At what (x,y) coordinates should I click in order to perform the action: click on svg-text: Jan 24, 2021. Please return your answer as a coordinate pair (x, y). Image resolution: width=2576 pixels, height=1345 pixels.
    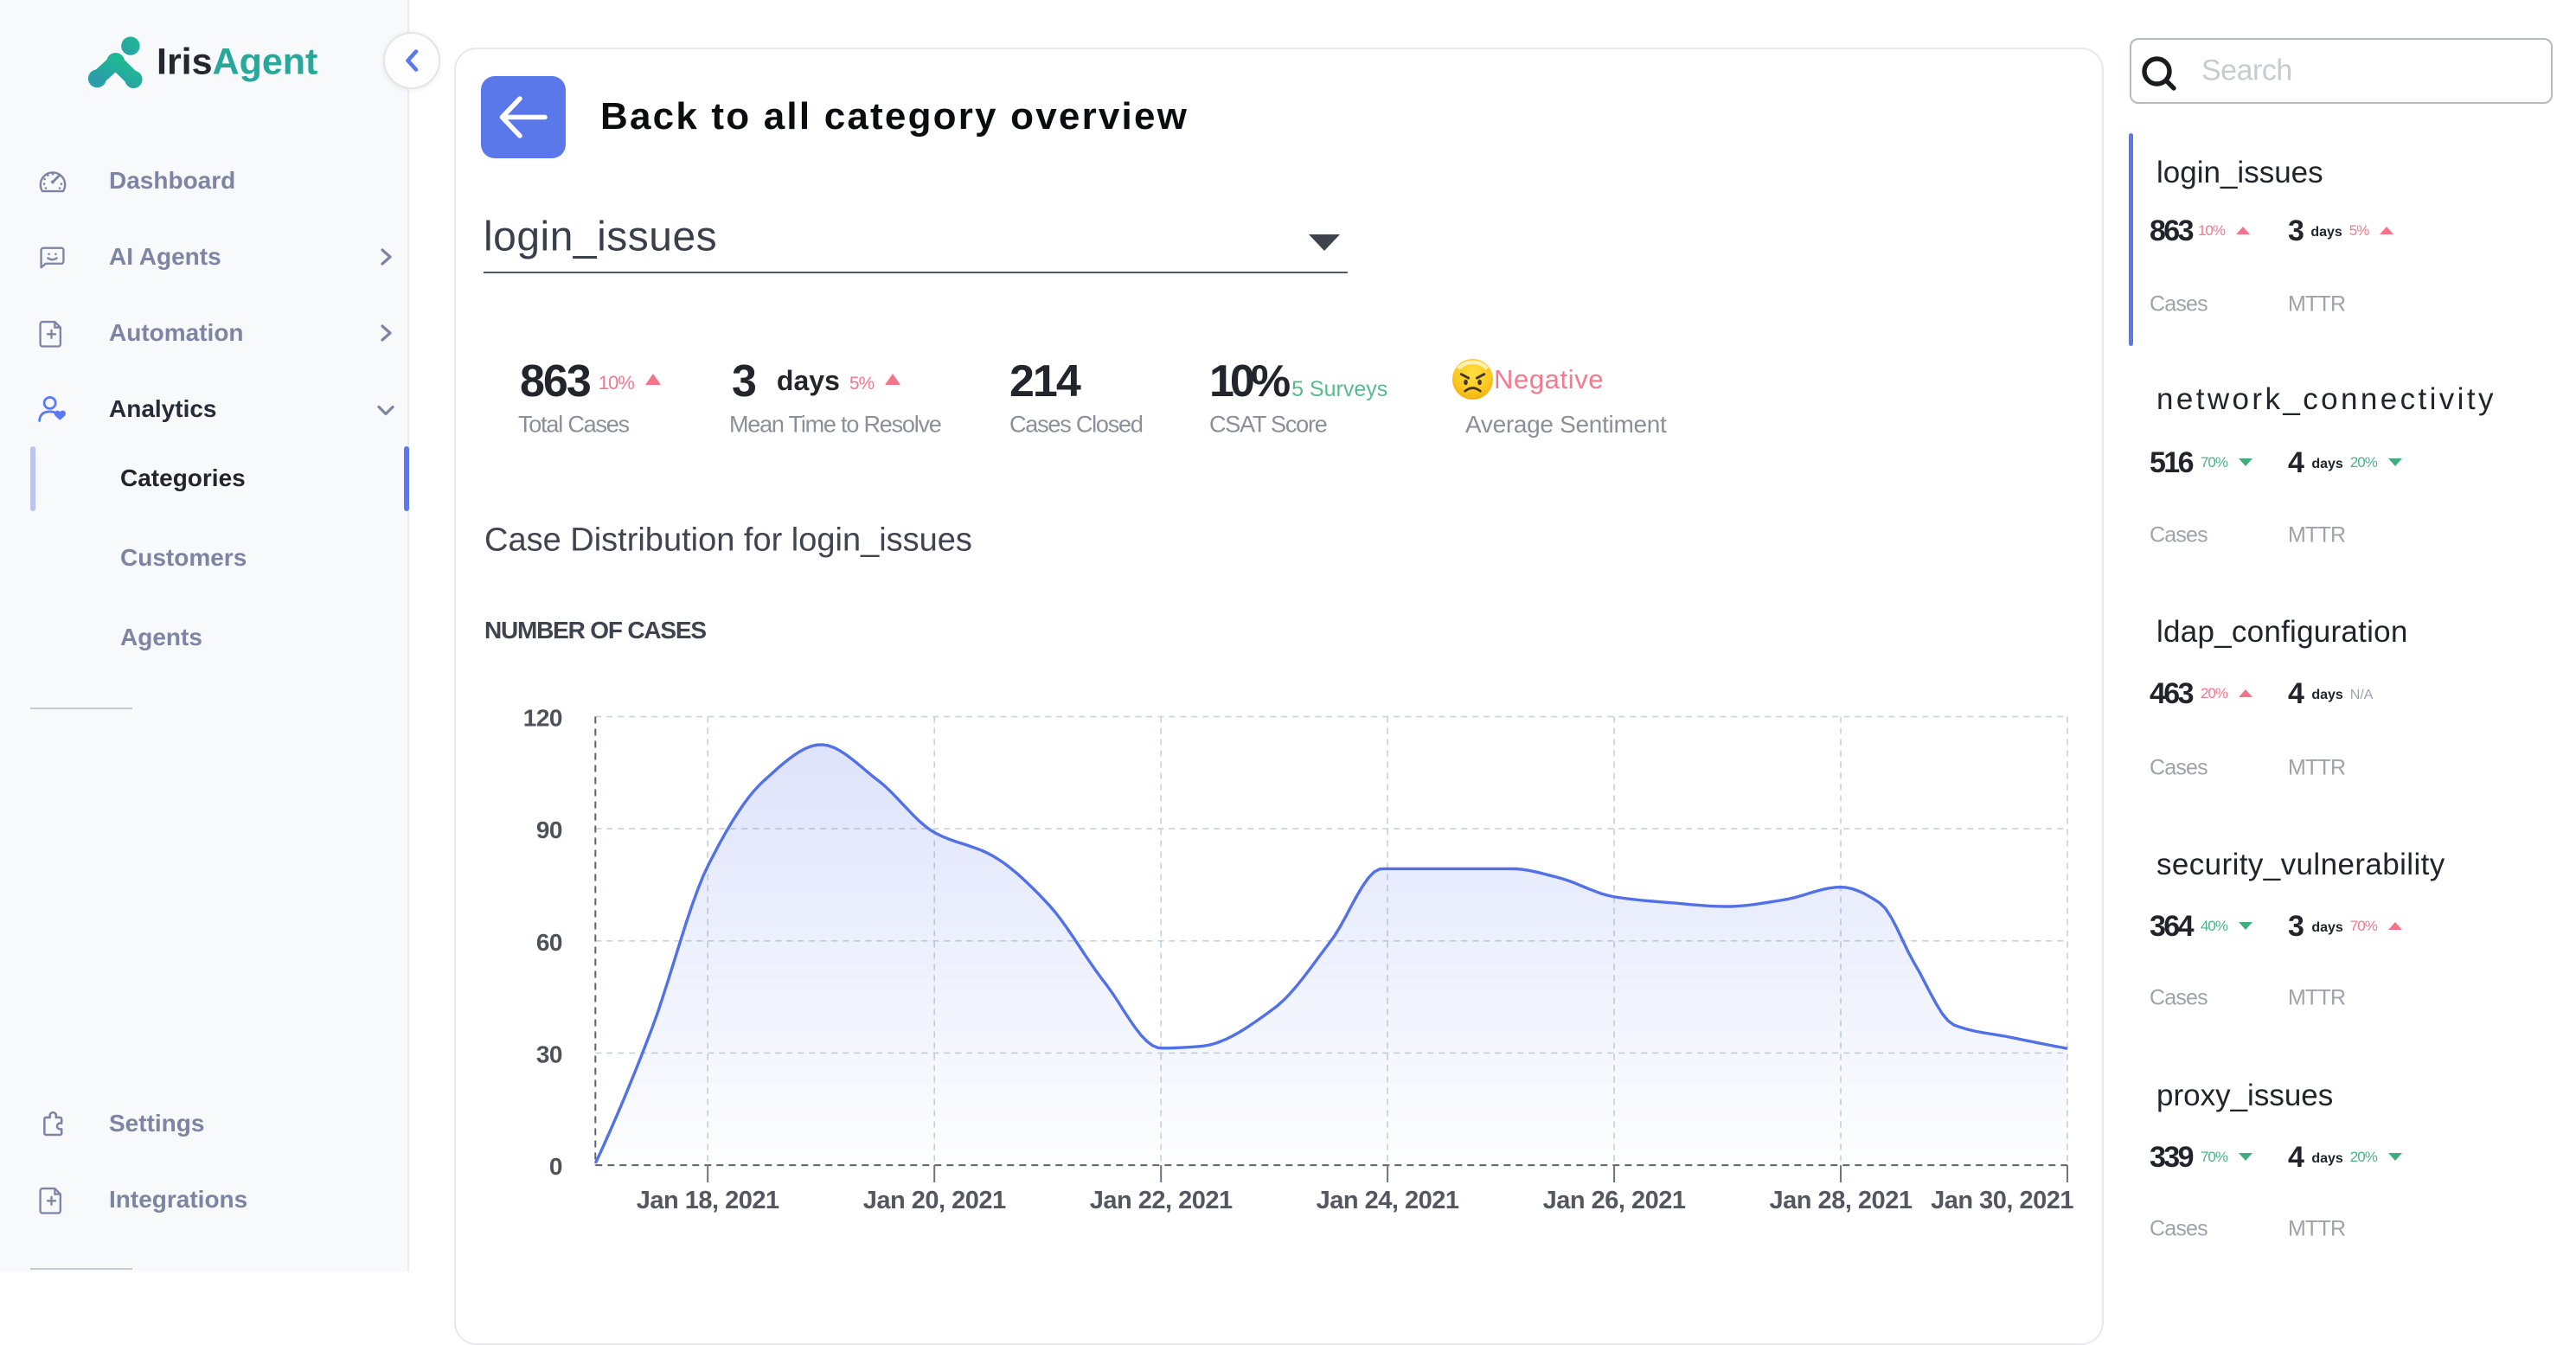
    Looking at the image, I should click on (1388, 1200).